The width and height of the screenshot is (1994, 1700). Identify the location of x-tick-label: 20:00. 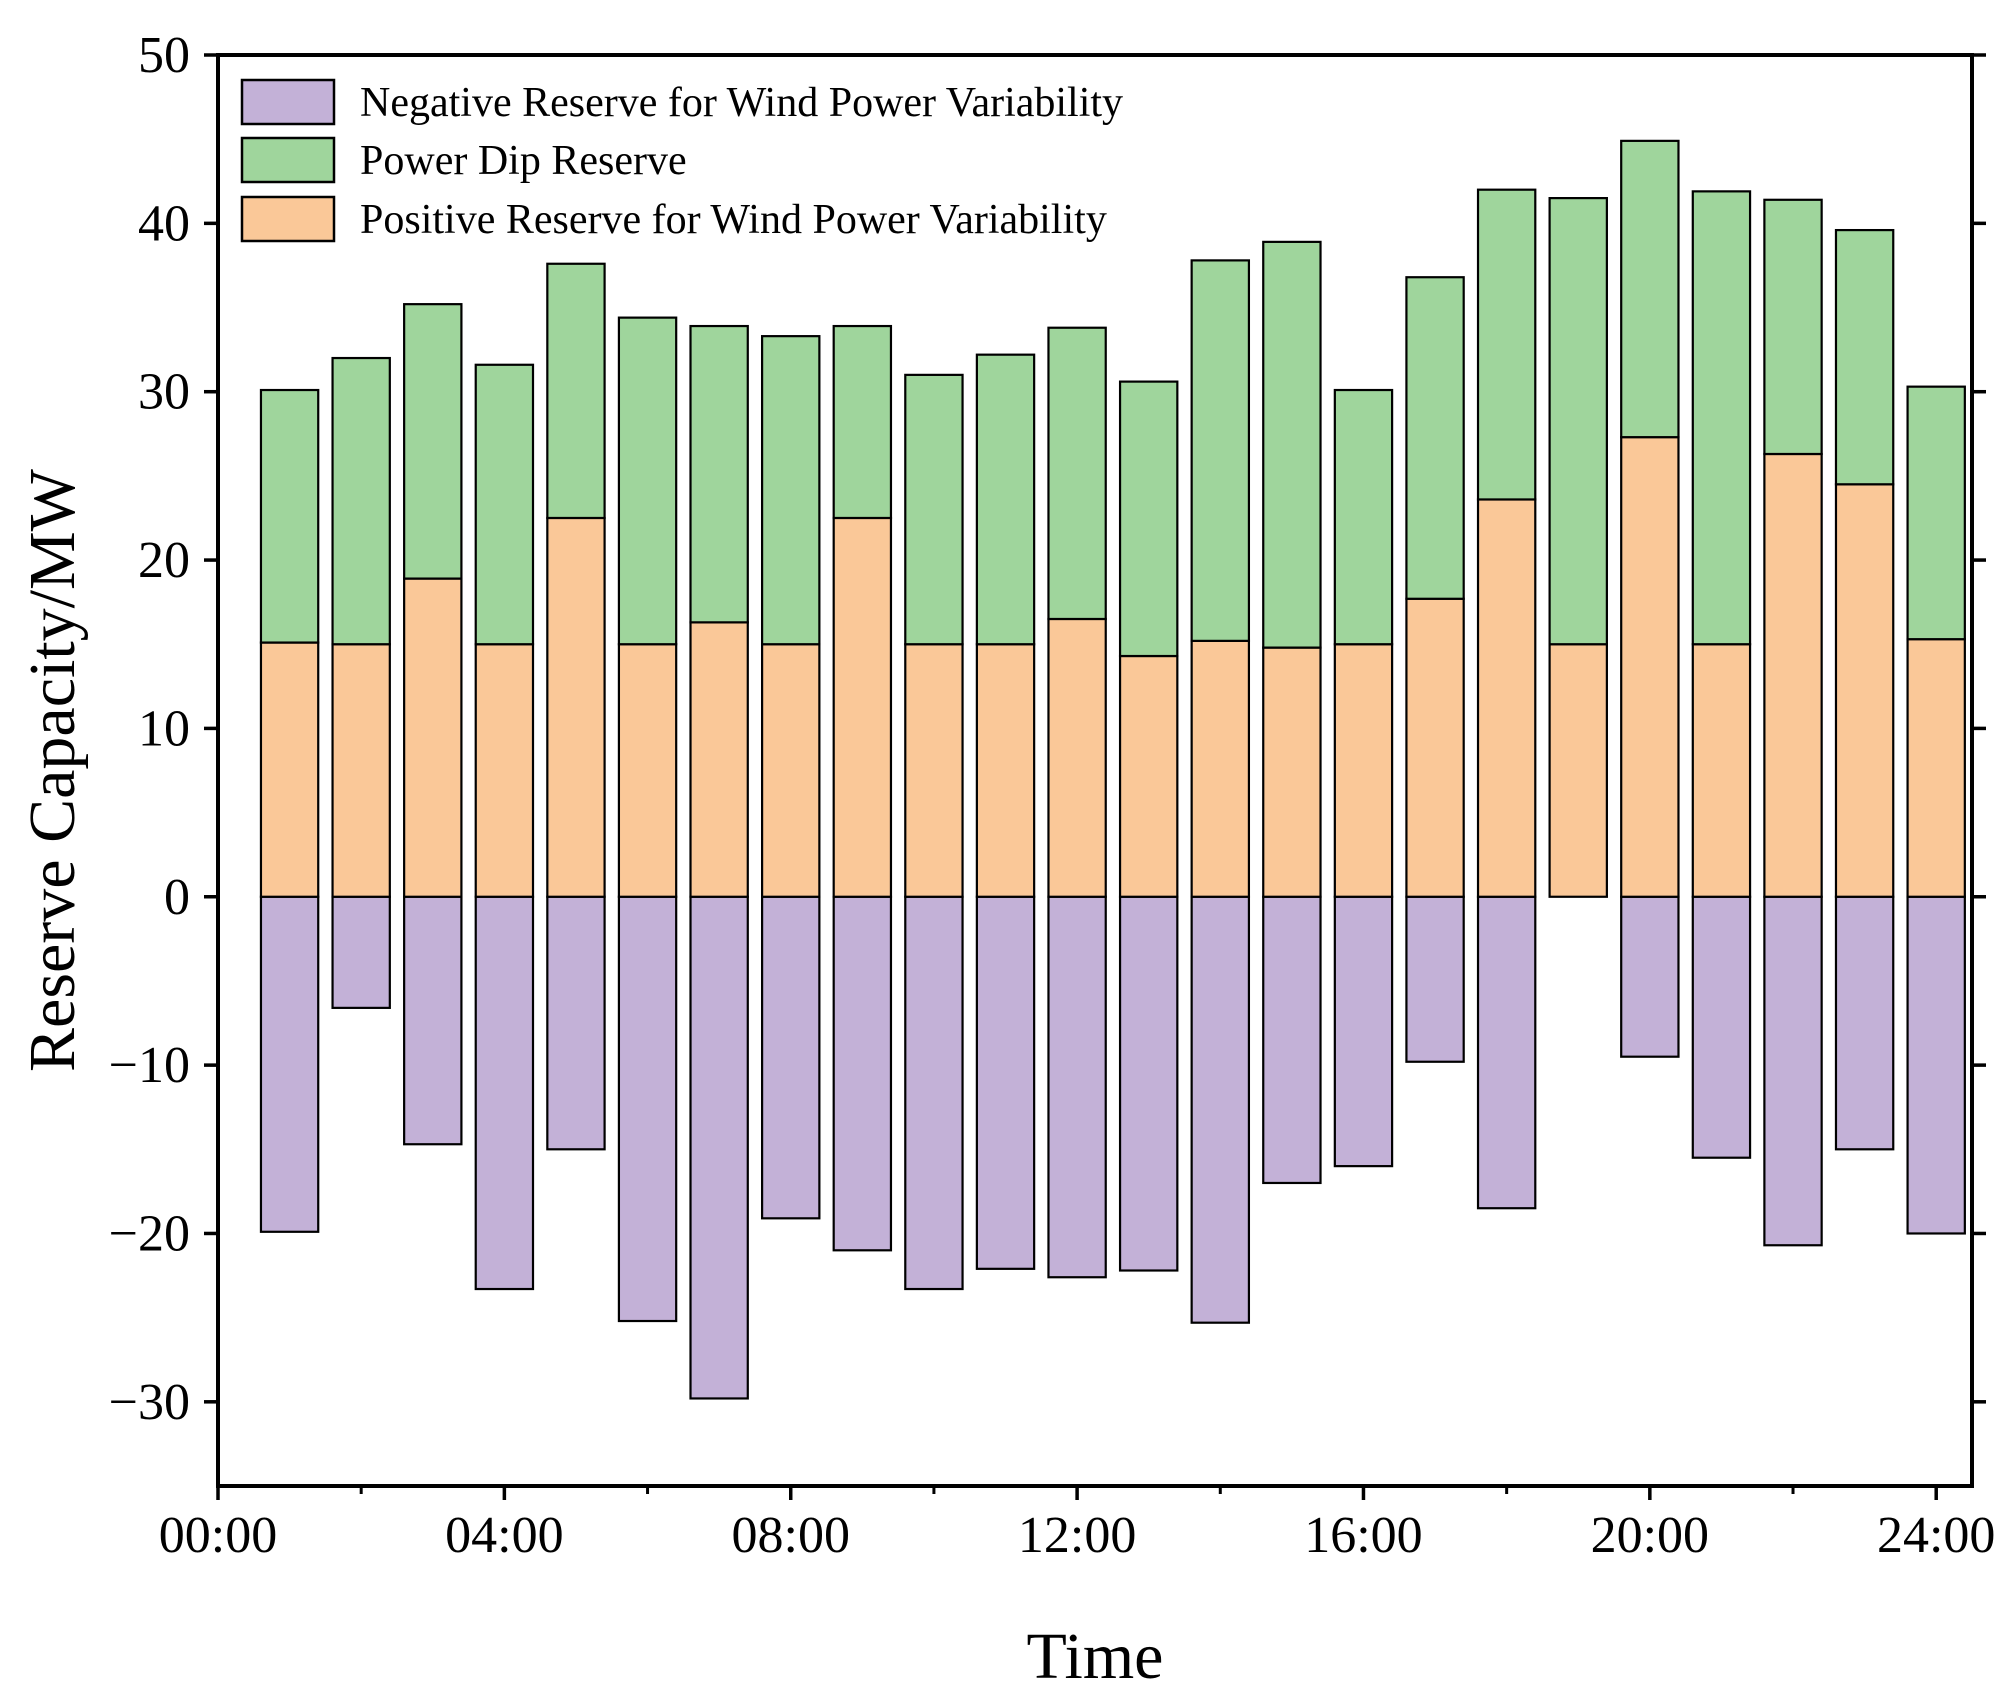
(1650, 1535).